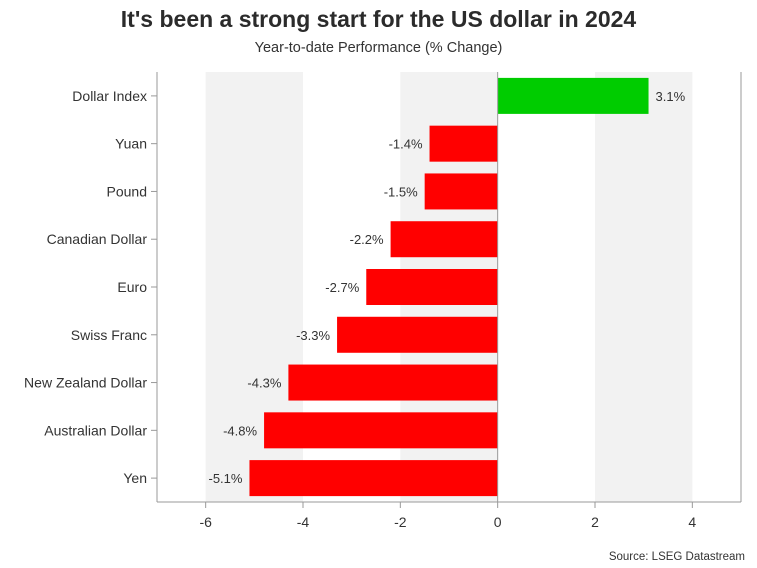 The width and height of the screenshot is (757, 568). What do you see at coordinates (671, 96) in the screenshot?
I see `data-label: 3.1%` at bounding box center [671, 96].